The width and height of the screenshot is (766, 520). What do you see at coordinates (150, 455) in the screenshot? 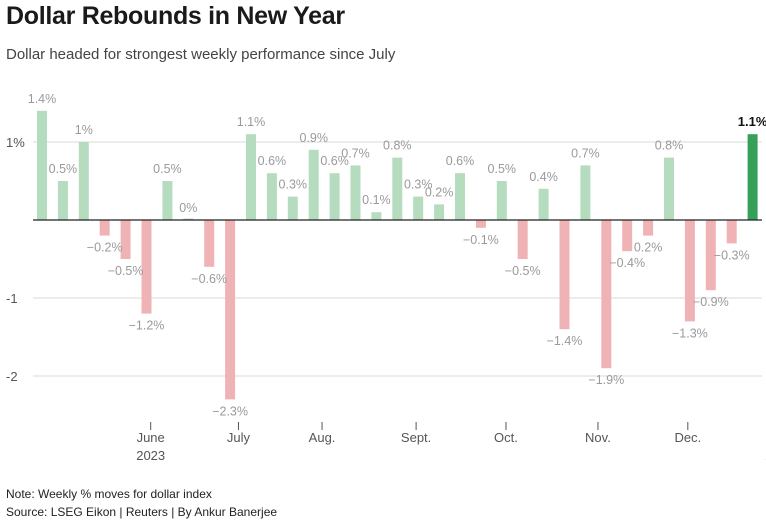
I see `x-tick-sublabel: 2023` at bounding box center [150, 455].